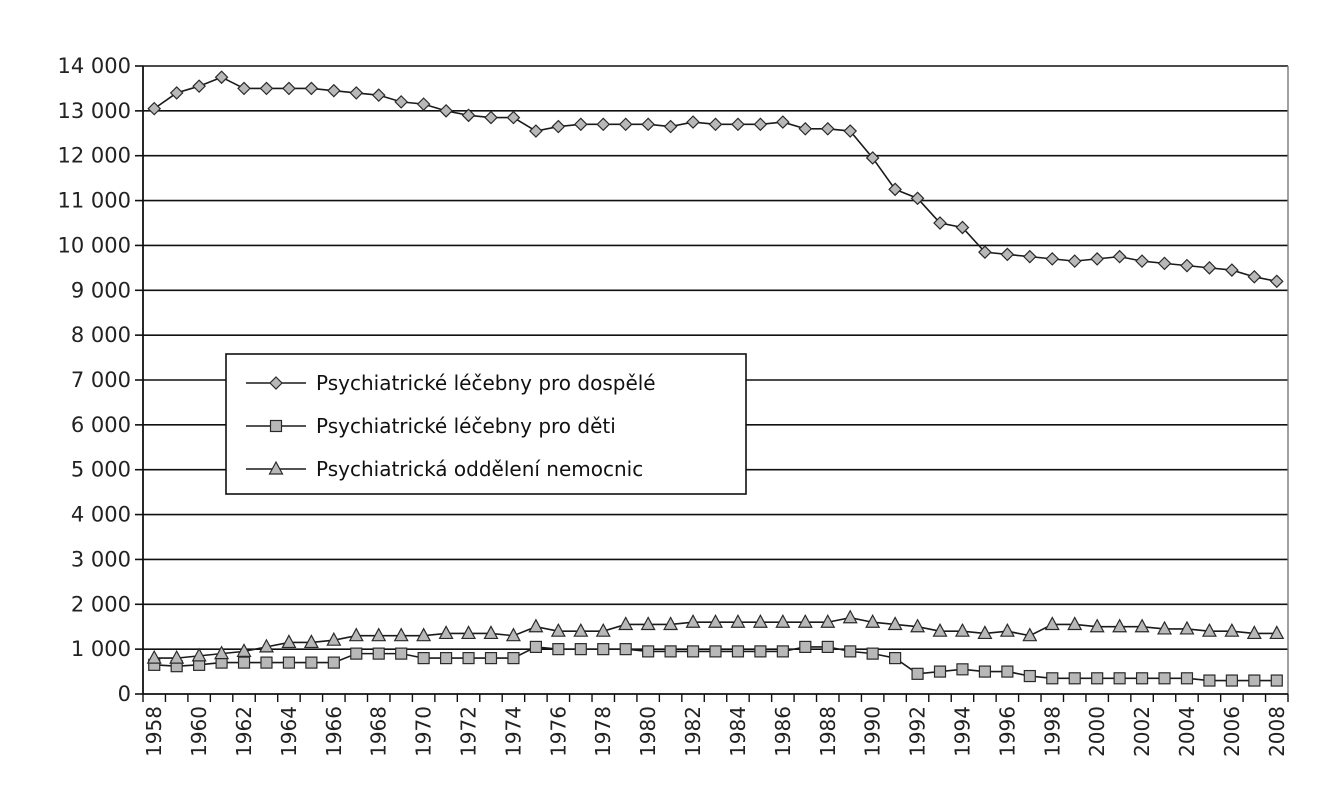 The image size is (1332, 800). Describe the element at coordinates (1277, 731) in the screenshot. I see `x-tick-label: 2008` at that location.